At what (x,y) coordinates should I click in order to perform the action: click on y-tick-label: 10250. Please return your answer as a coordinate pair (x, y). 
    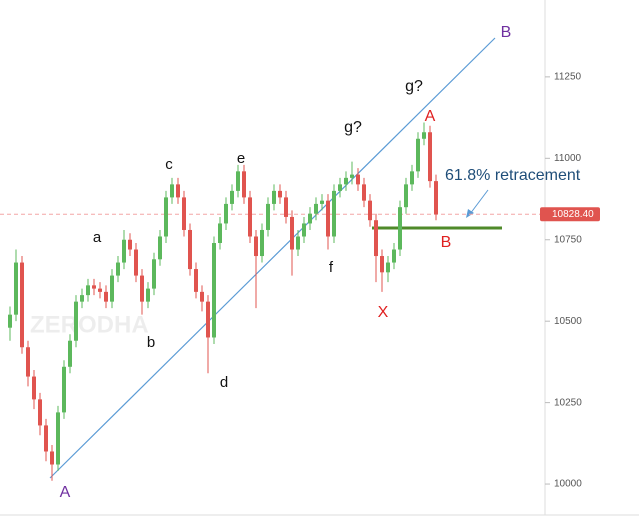
    Looking at the image, I should click on (568, 402).